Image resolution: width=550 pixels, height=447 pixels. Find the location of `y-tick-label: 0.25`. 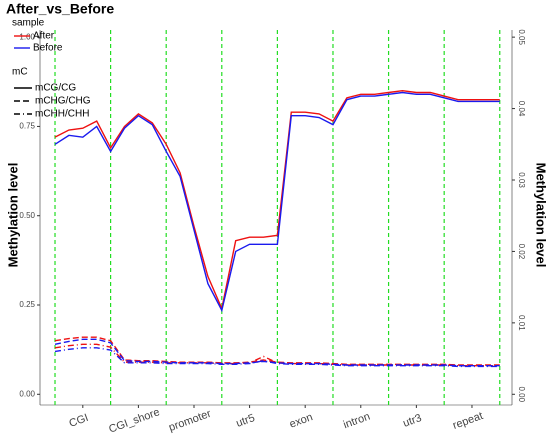

y-tick-label: 0.25 is located at coordinates (27, 304).